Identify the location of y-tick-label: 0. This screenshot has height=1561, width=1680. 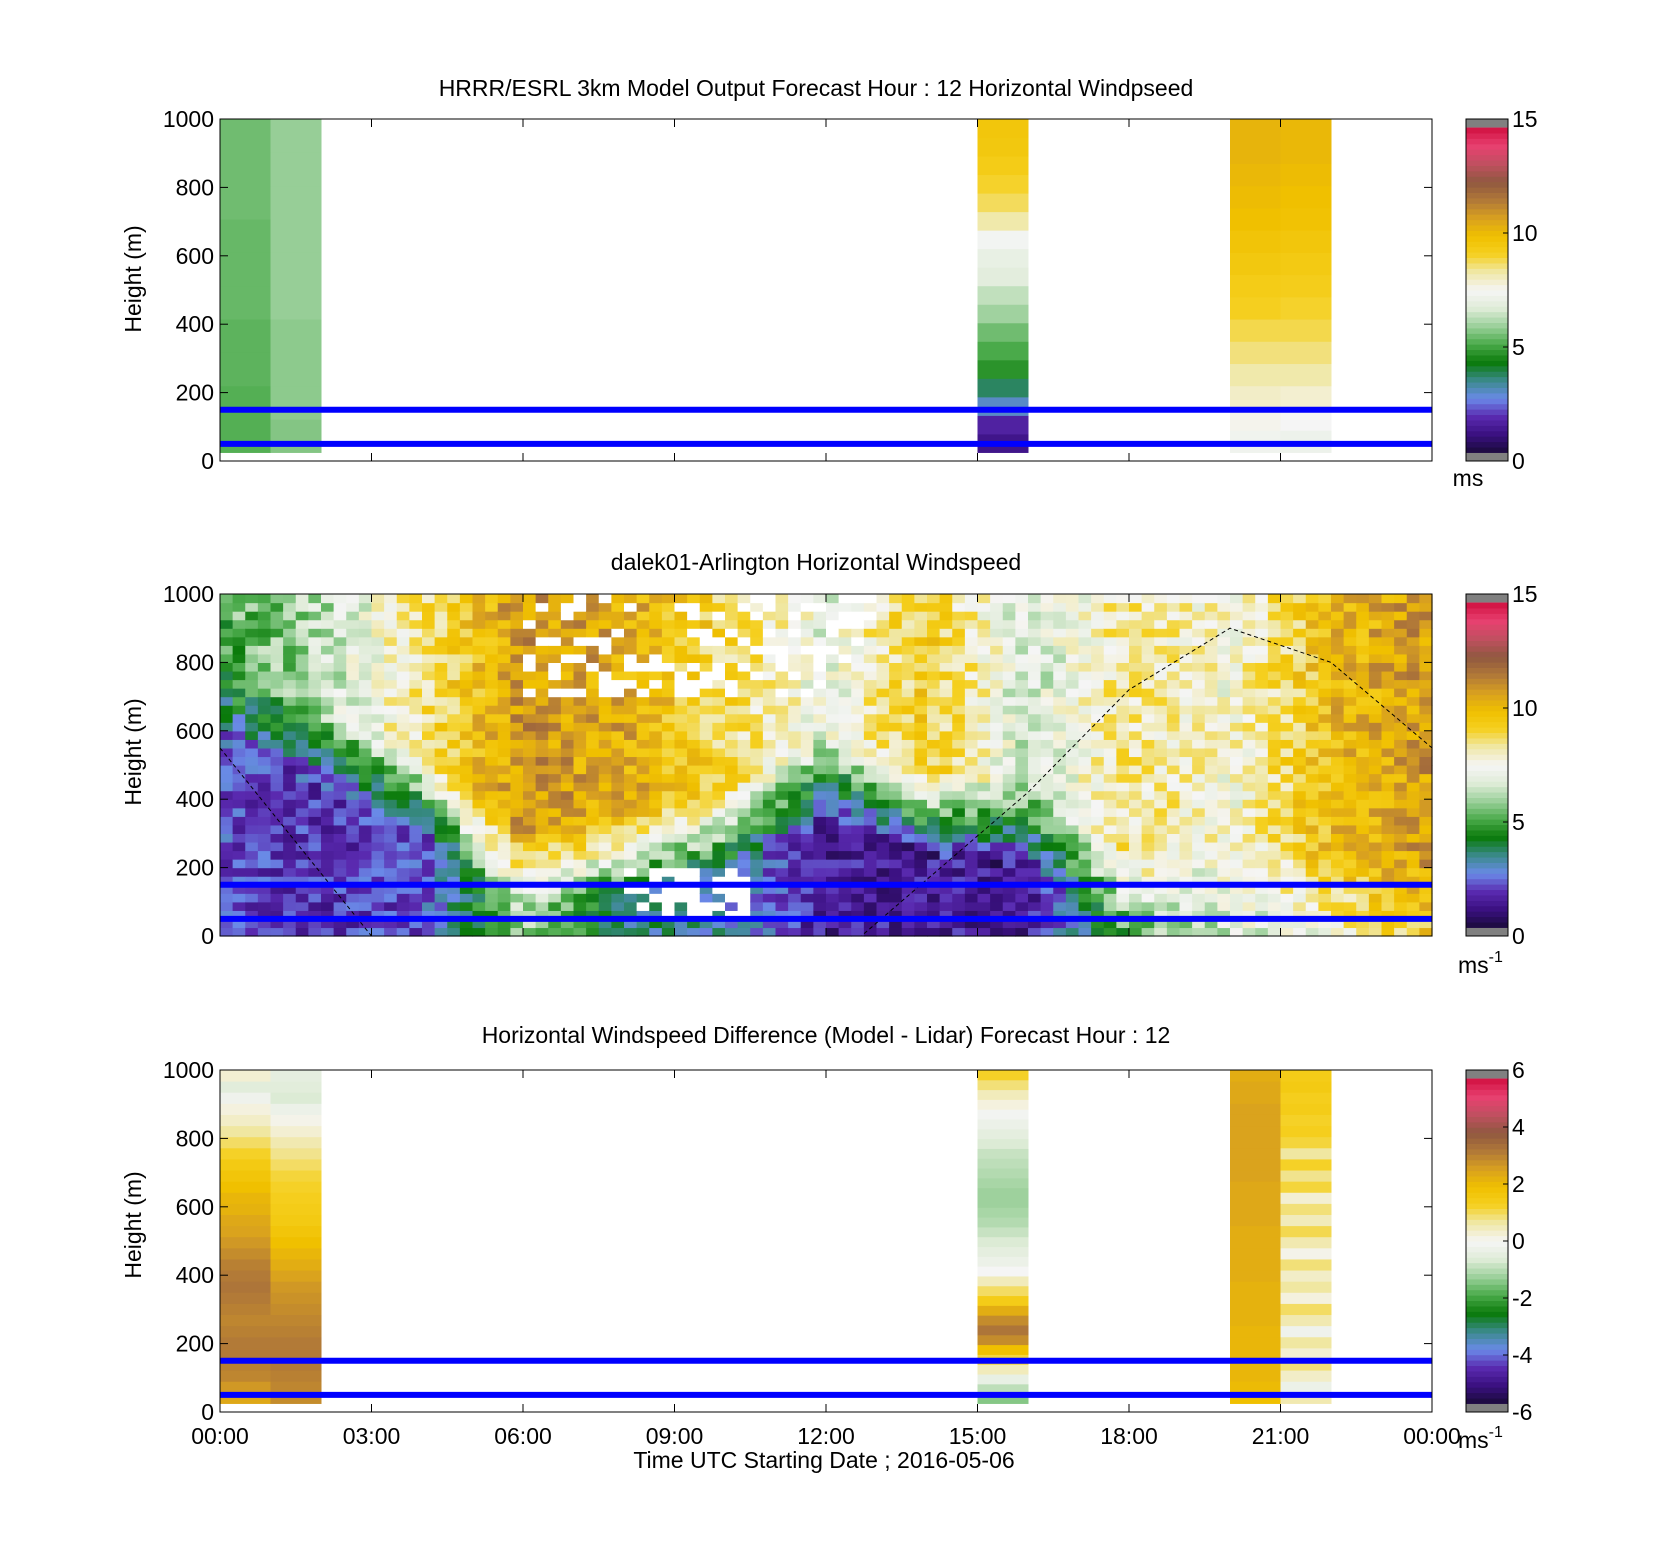
(207, 936).